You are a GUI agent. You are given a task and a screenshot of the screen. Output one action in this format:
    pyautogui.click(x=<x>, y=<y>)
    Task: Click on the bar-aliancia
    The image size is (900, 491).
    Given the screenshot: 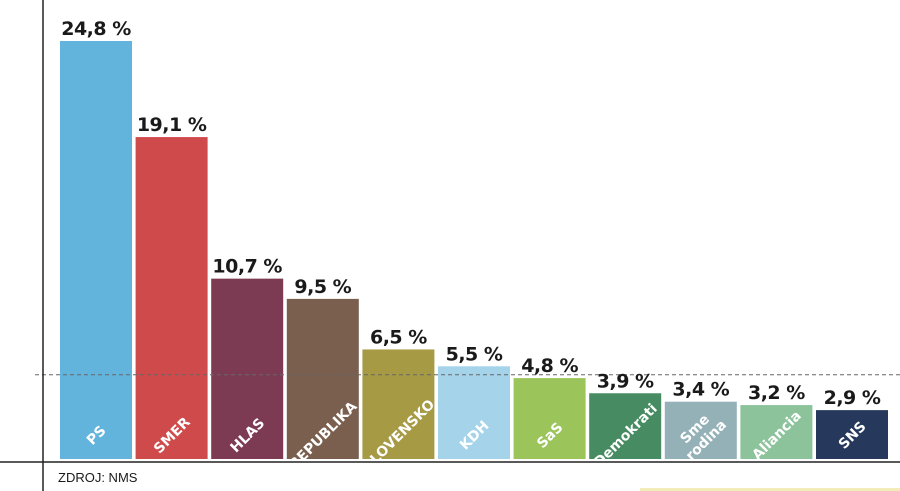 What is the action you would take?
    pyautogui.click(x=776, y=432)
    